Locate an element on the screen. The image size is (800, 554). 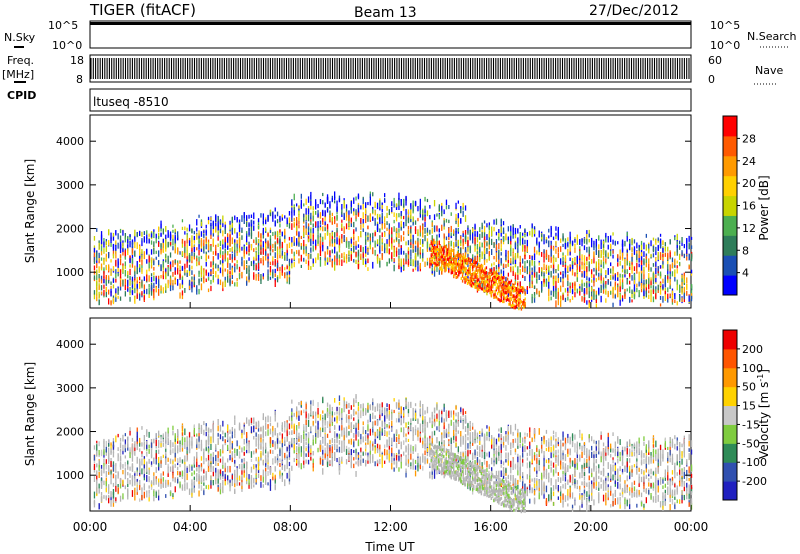
y-tick-label: 2000 is located at coordinates (70, 229).